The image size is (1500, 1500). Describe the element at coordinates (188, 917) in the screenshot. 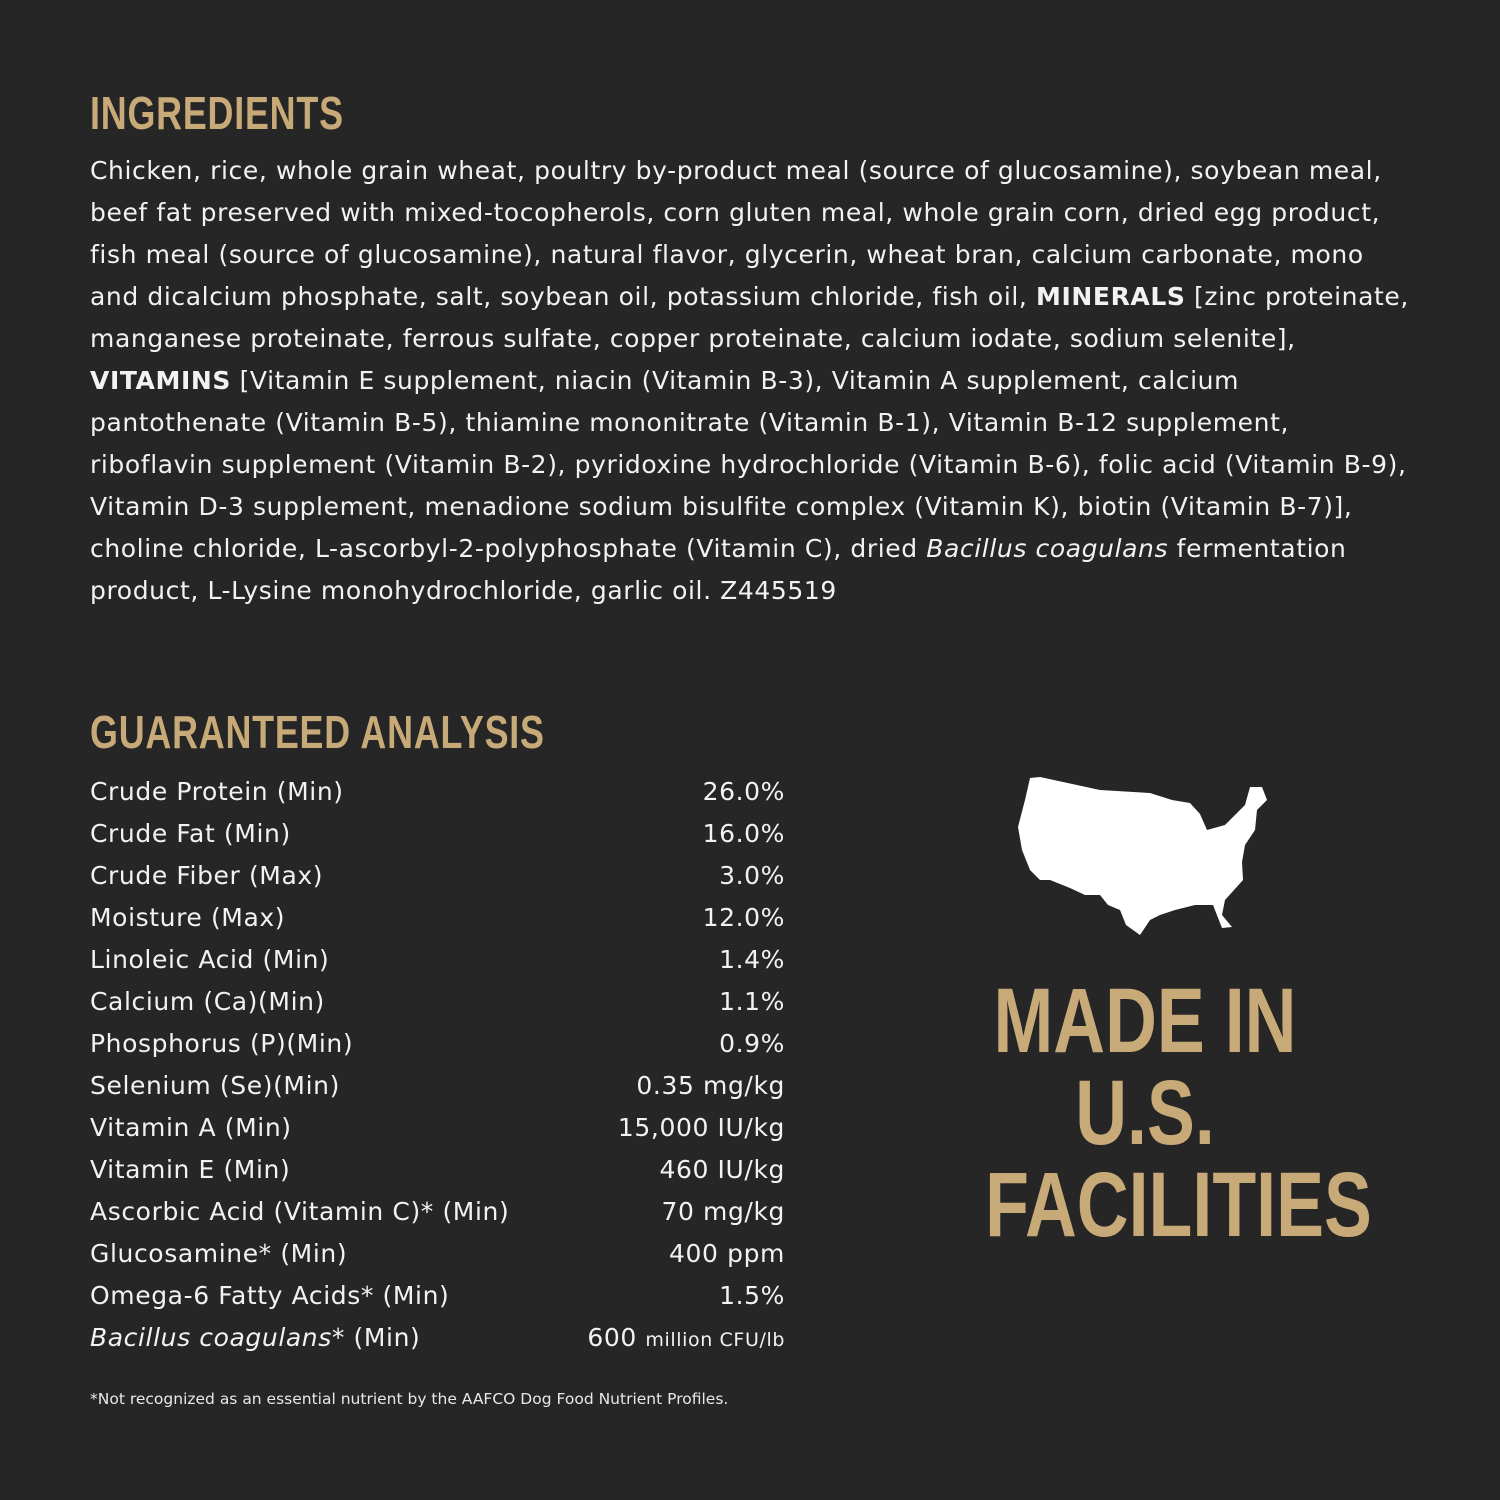

I see `analysis-label: Moisture (Max)` at that location.